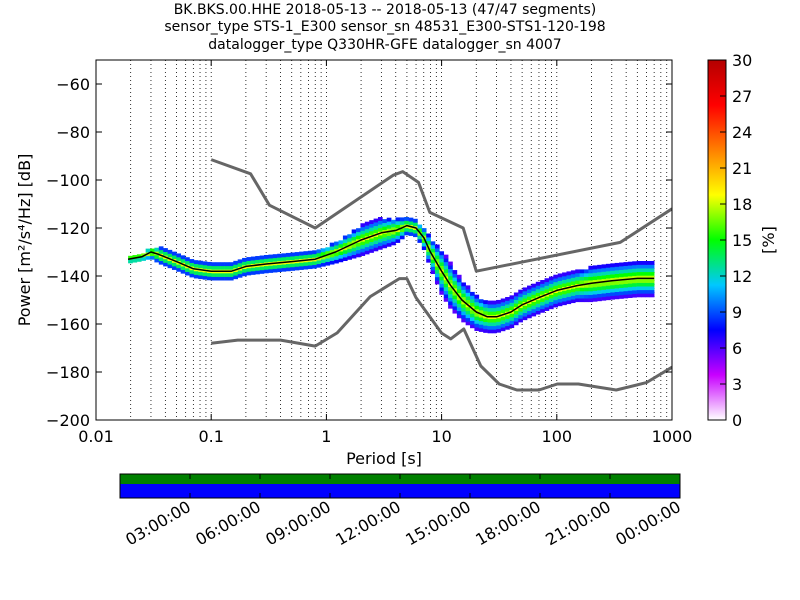 The image size is (800, 600). Describe the element at coordinates (441, 215) in the screenshot. I see `new-high-noise-model` at that location.